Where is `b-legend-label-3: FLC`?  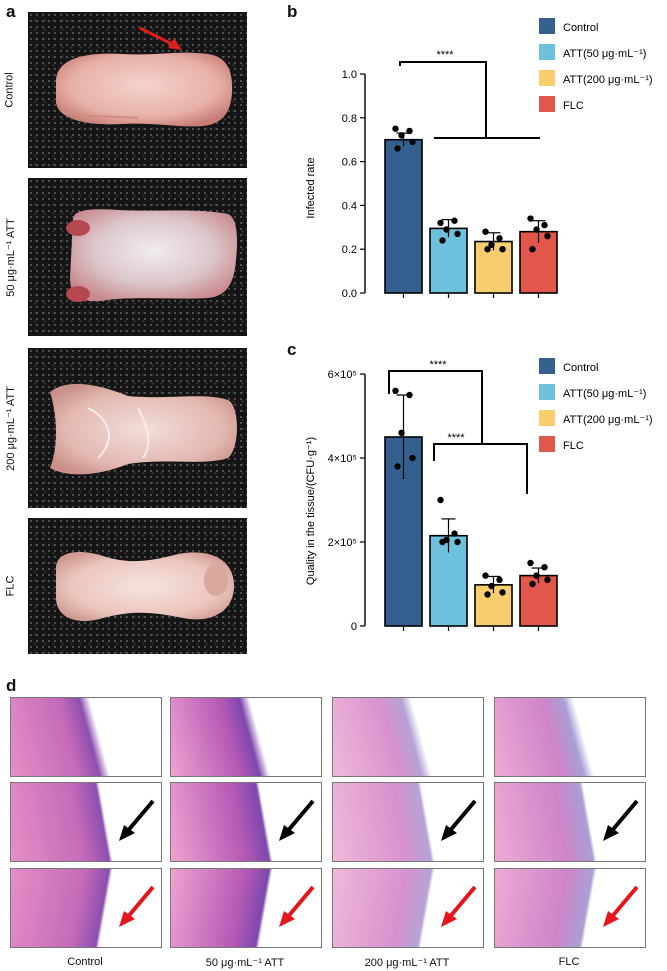
b-legend-label-3: FLC is located at coordinates (573, 106).